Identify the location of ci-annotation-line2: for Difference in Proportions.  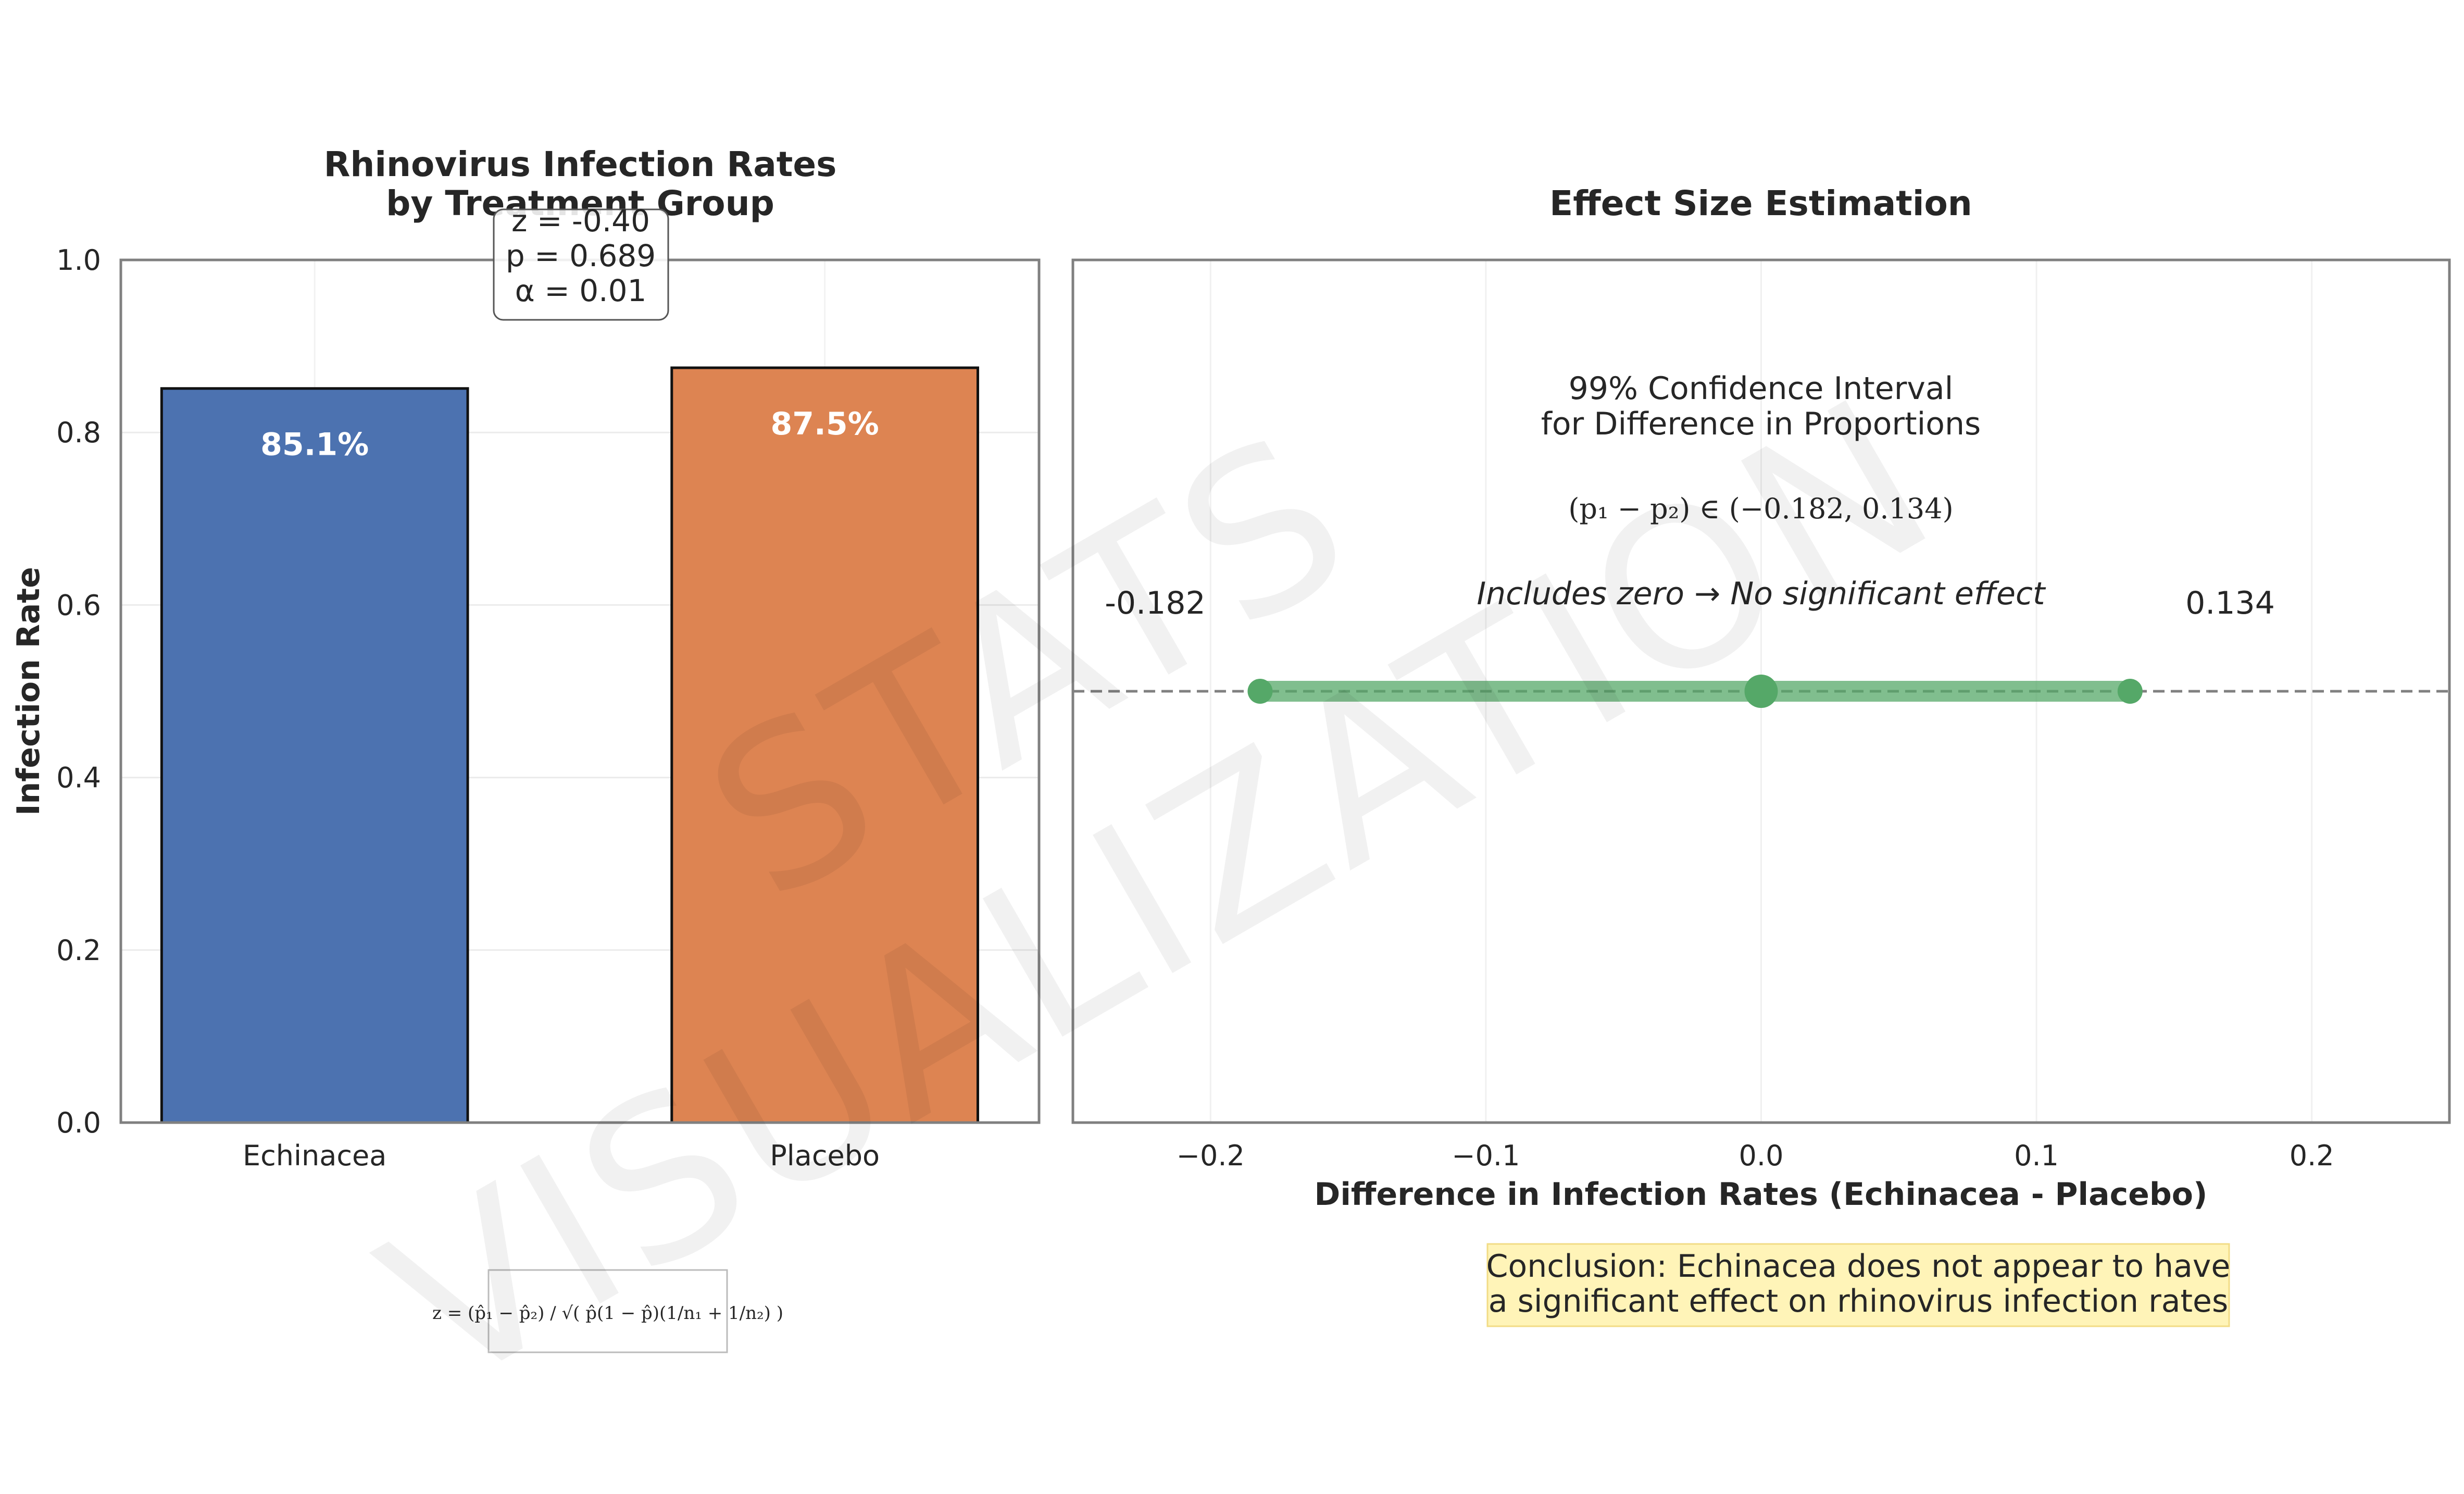
(1761, 424).